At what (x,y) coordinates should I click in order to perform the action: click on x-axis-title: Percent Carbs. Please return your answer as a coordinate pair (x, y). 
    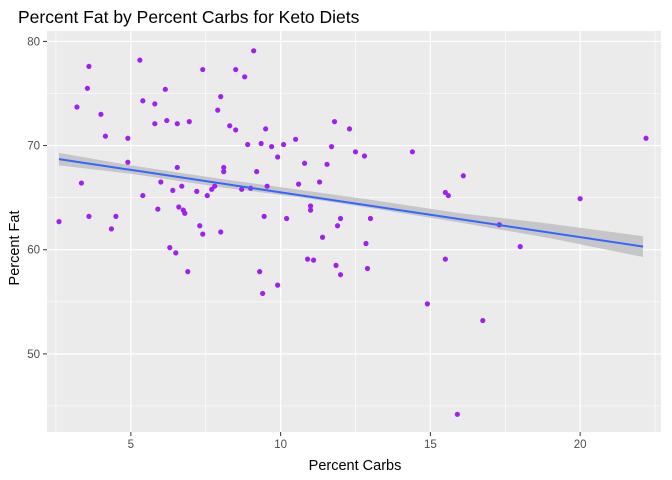
    Looking at the image, I should click on (355, 466).